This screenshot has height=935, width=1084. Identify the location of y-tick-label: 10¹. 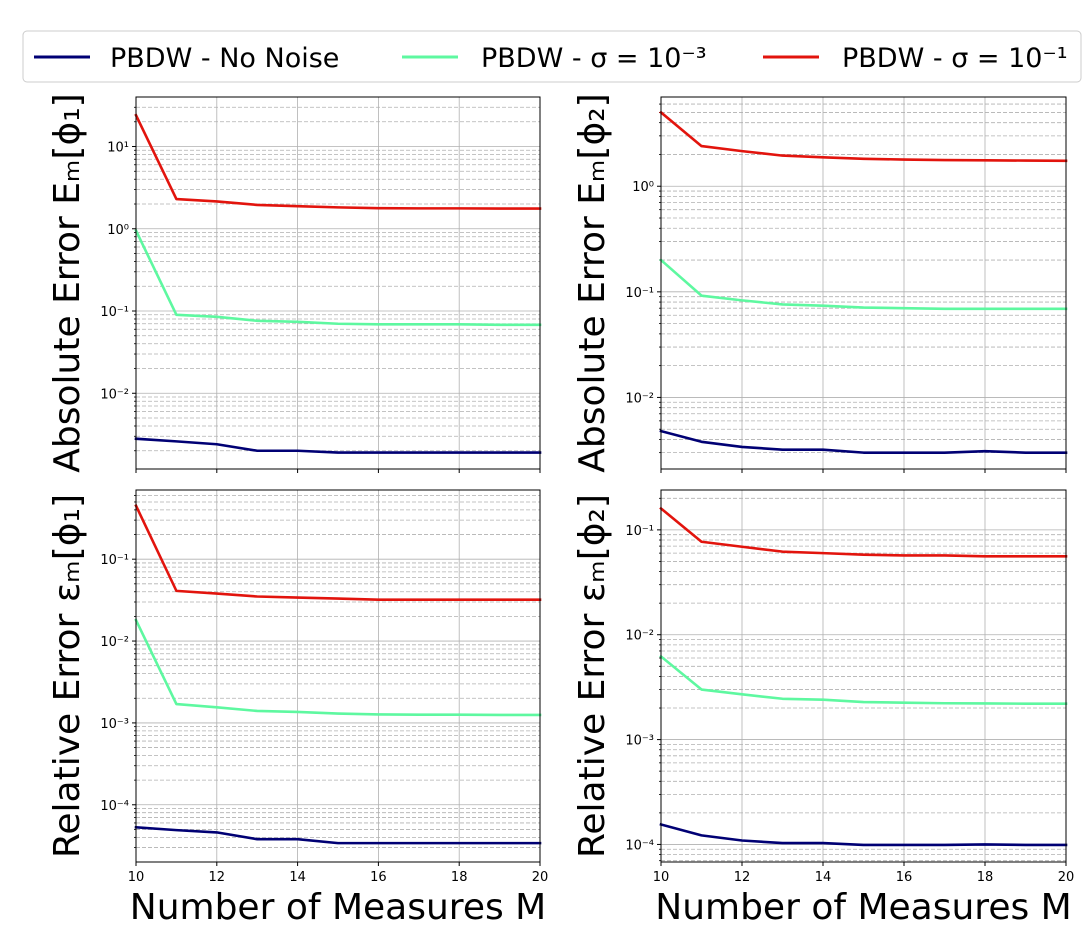
(118, 148).